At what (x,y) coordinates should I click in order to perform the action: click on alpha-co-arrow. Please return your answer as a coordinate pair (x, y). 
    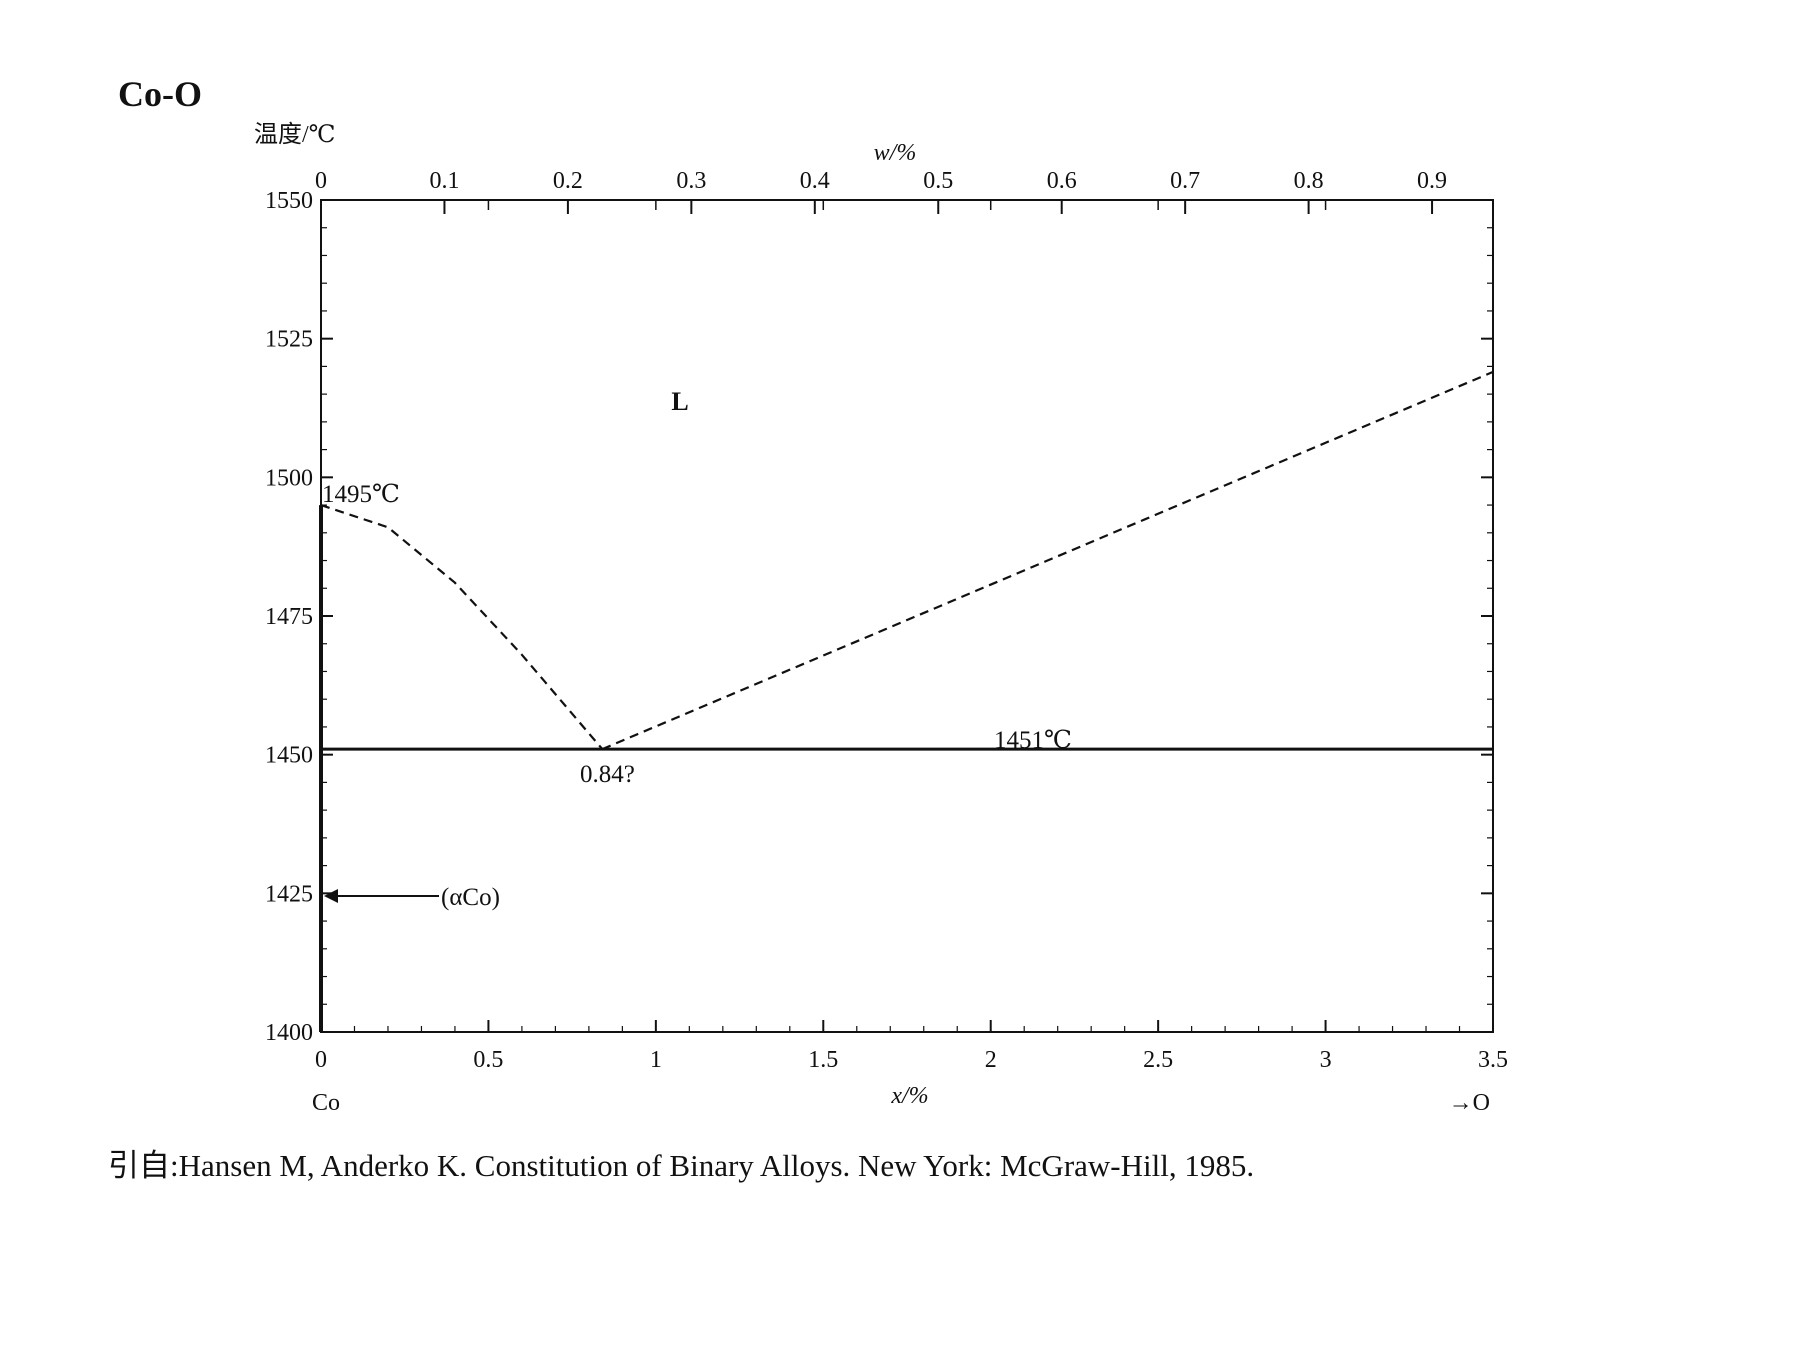
    Looking at the image, I should click on (381, 896).